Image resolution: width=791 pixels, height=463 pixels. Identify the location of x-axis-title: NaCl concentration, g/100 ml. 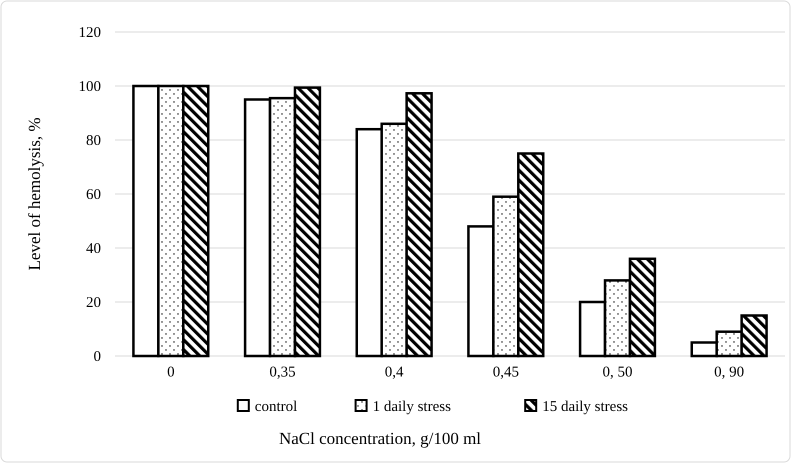
(380, 438).